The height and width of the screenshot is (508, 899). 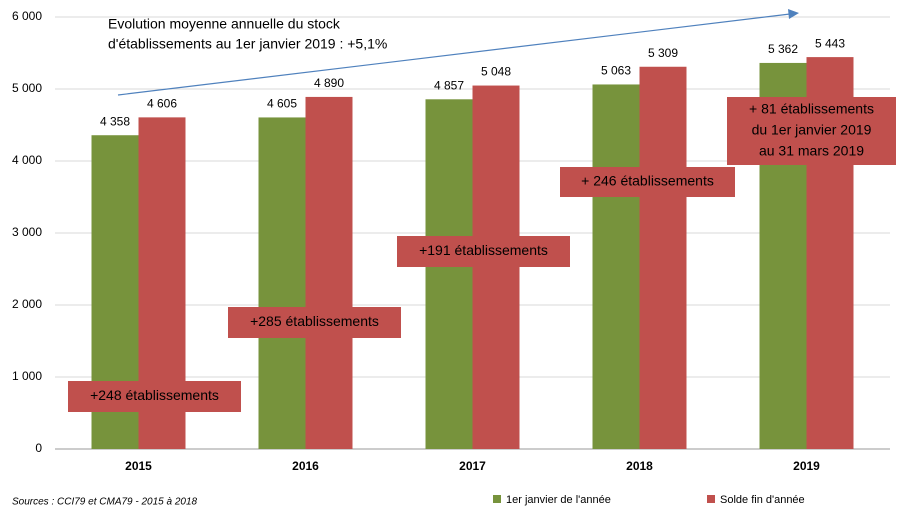 What do you see at coordinates (329, 83) in the screenshot?
I see `value-label: 4 890` at bounding box center [329, 83].